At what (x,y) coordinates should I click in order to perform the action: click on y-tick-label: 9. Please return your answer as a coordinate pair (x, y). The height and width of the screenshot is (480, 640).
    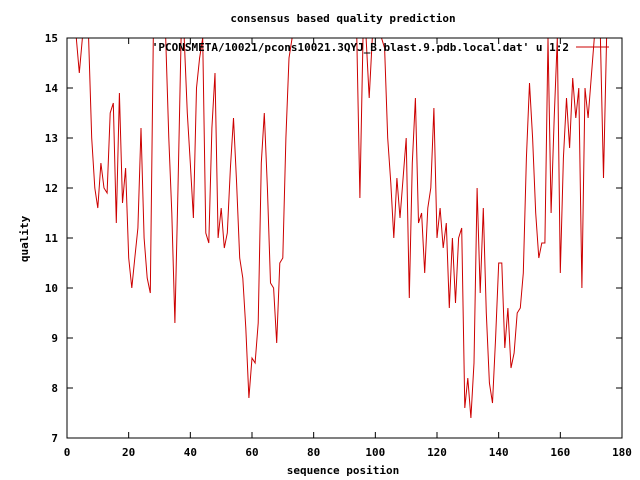
    Looking at the image, I should click on (54, 338).